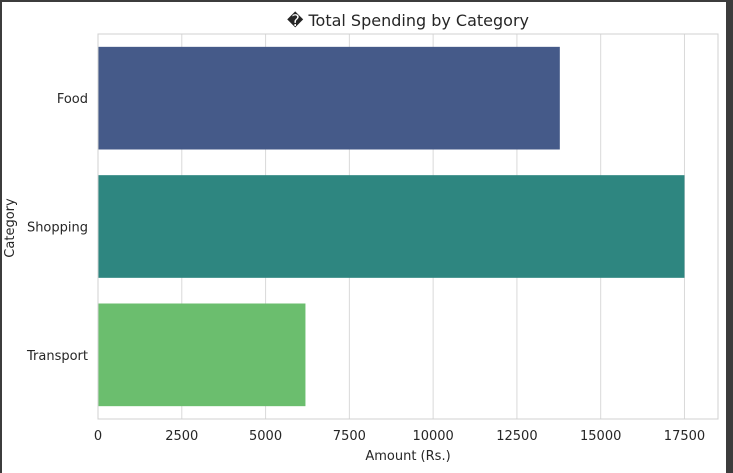 The image size is (733, 473). Describe the element at coordinates (265, 436) in the screenshot. I see `x-tick-label: 5000` at that location.